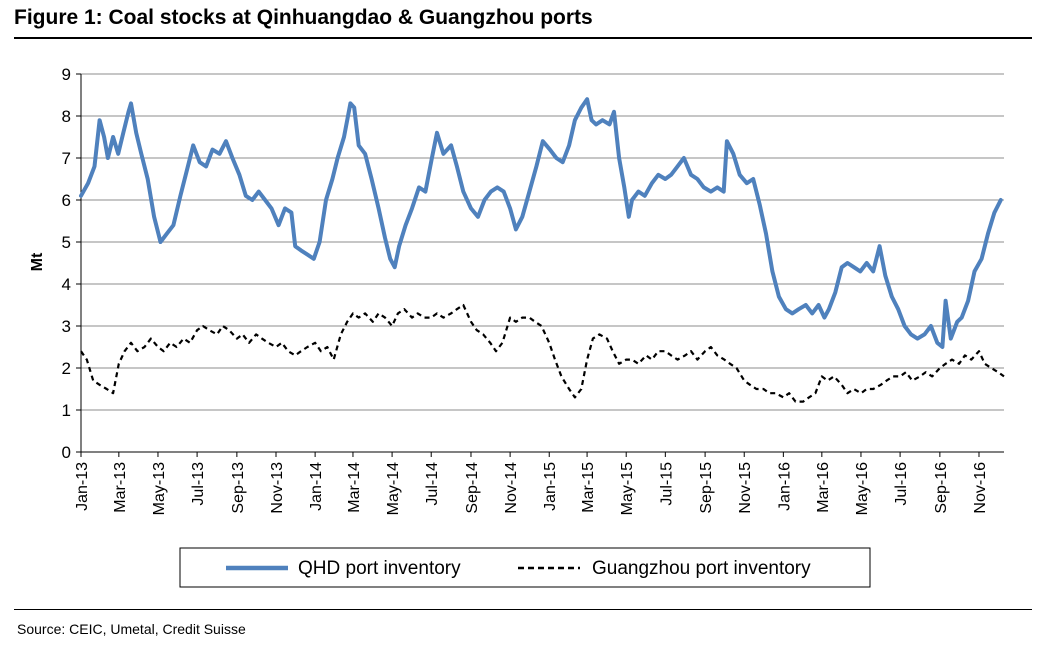 The image size is (1041, 646). What do you see at coordinates (823, 487) in the screenshot?
I see `x-tick-label: Mar-16` at bounding box center [823, 487].